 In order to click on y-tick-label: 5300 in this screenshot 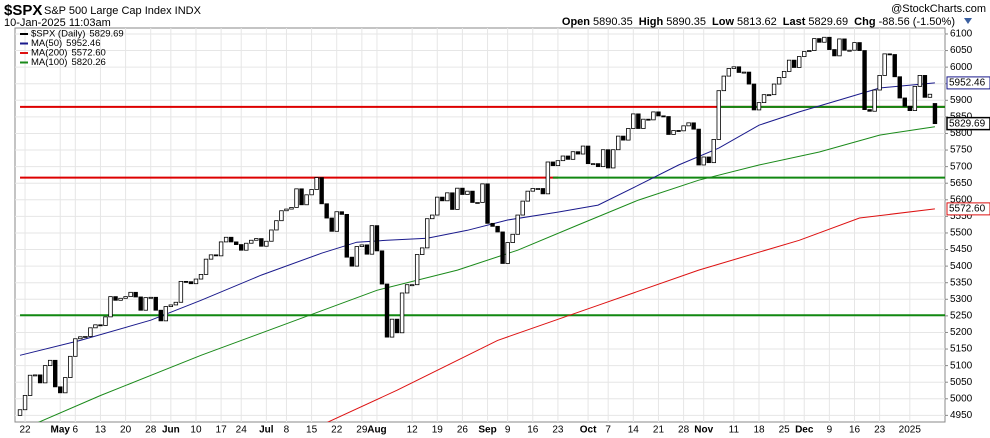, I will do `click(961, 299)`.